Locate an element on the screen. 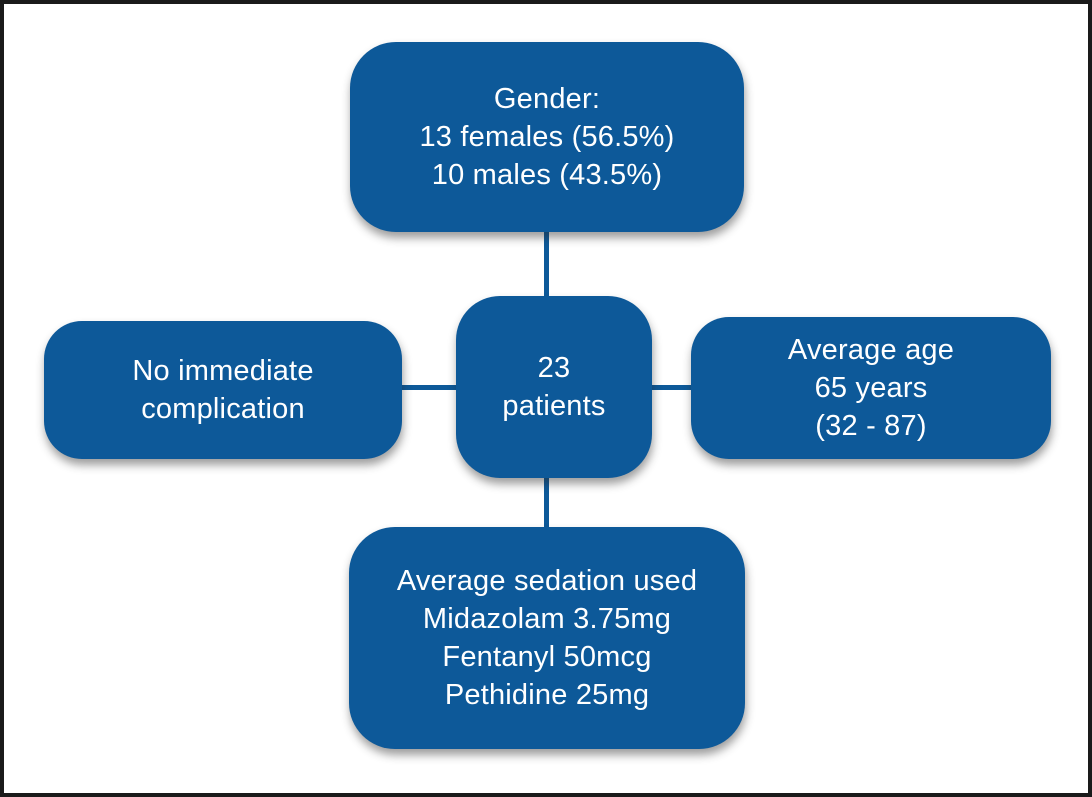  complication-line-2: complication is located at coordinates (223, 409).